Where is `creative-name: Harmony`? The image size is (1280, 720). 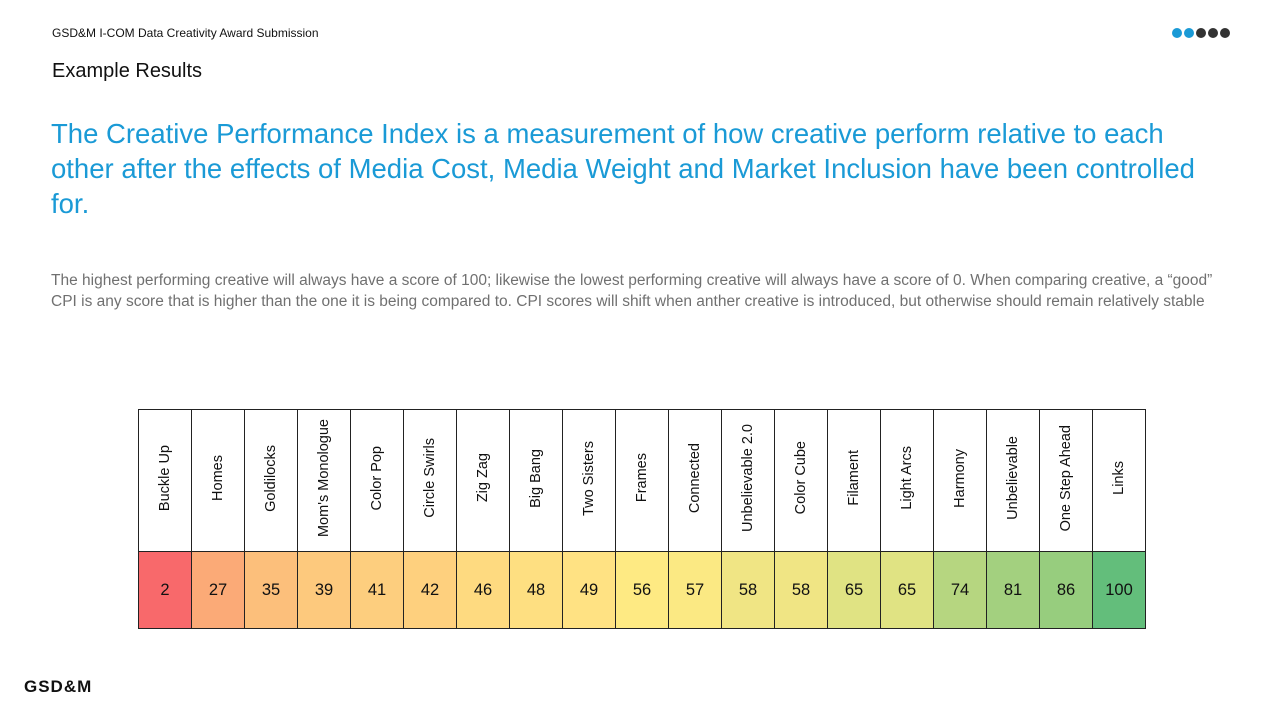
creative-name: Harmony is located at coordinates (960, 478).